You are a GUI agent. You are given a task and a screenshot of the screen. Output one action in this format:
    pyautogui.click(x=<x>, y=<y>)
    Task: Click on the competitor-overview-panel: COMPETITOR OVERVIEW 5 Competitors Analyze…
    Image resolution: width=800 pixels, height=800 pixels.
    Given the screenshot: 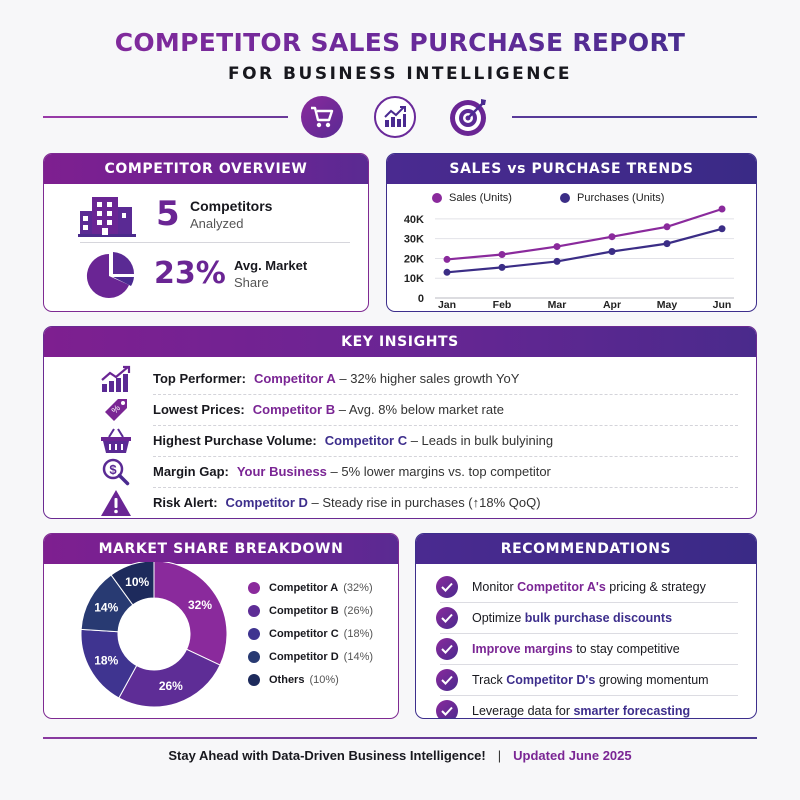 What is the action you would take?
    pyautogui.click(x=206, y=232)
    